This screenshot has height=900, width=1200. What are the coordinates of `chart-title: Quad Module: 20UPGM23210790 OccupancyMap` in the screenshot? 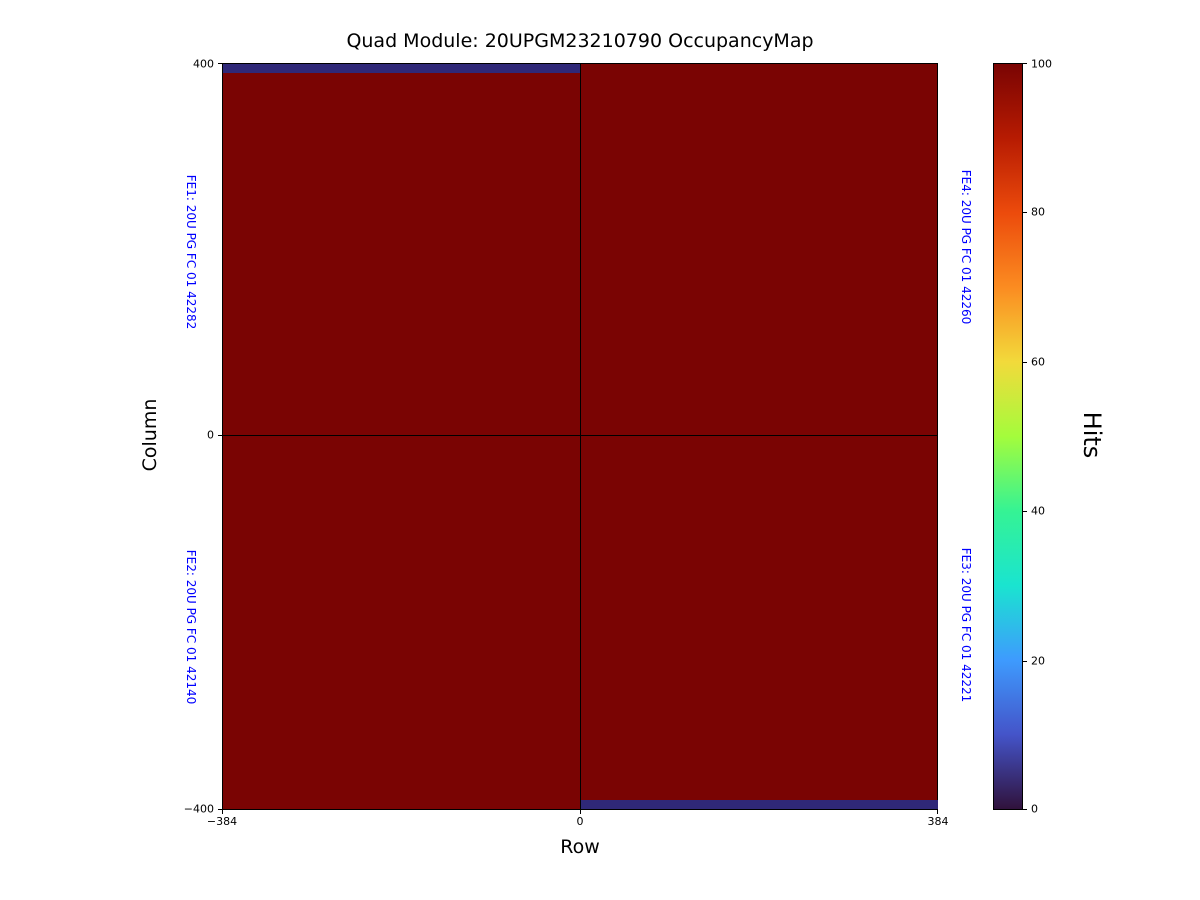 It's located at (580, 41).